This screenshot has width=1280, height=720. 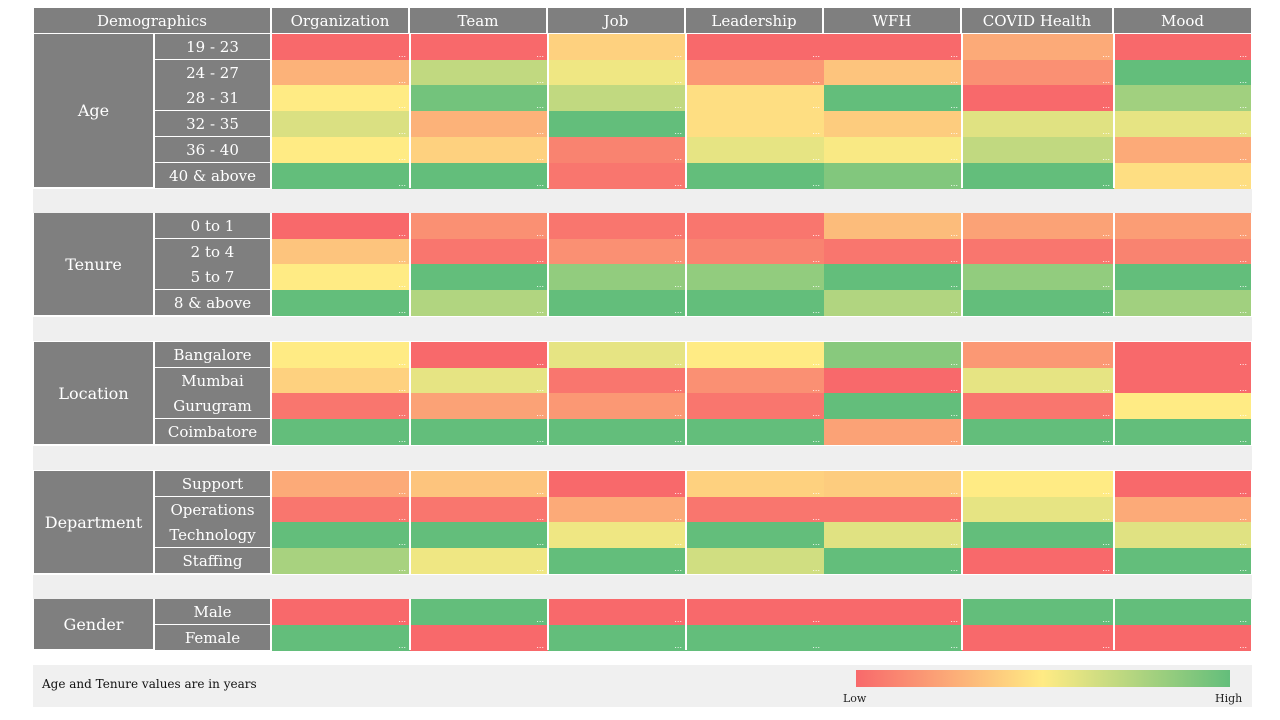 What do you see at coordinates (754, 20) in the screenshot?
I see `column-header: Leadership` at bounding box center [754, 20].